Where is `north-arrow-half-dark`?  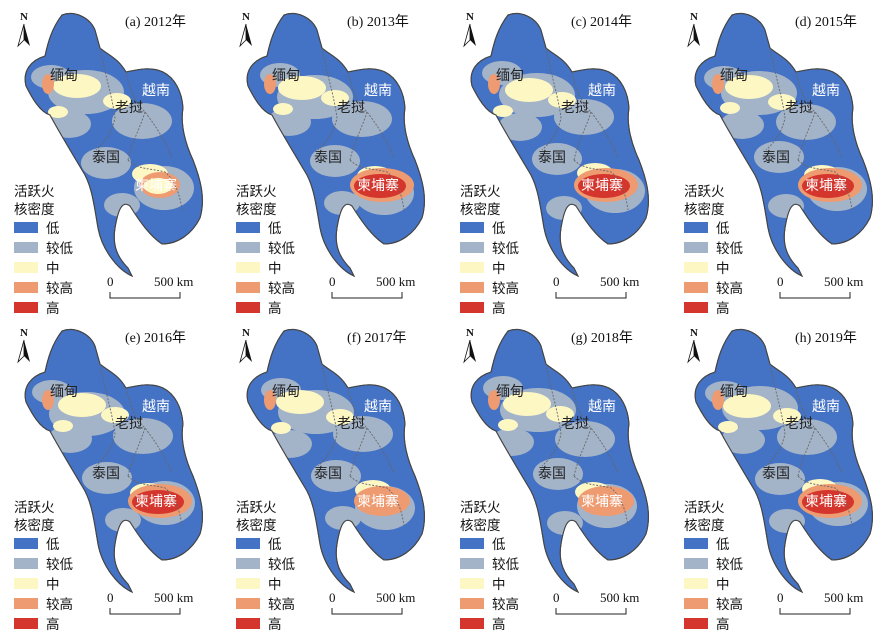 north-arrow-half-dark is located at coordinates (473, 351).